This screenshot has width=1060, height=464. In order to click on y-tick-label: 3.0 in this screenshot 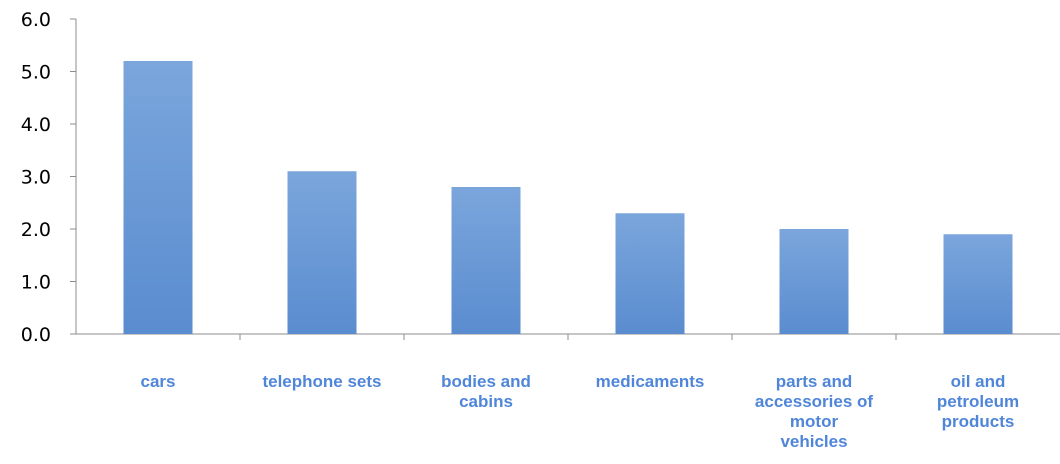, I will do `click(36, 178)`.